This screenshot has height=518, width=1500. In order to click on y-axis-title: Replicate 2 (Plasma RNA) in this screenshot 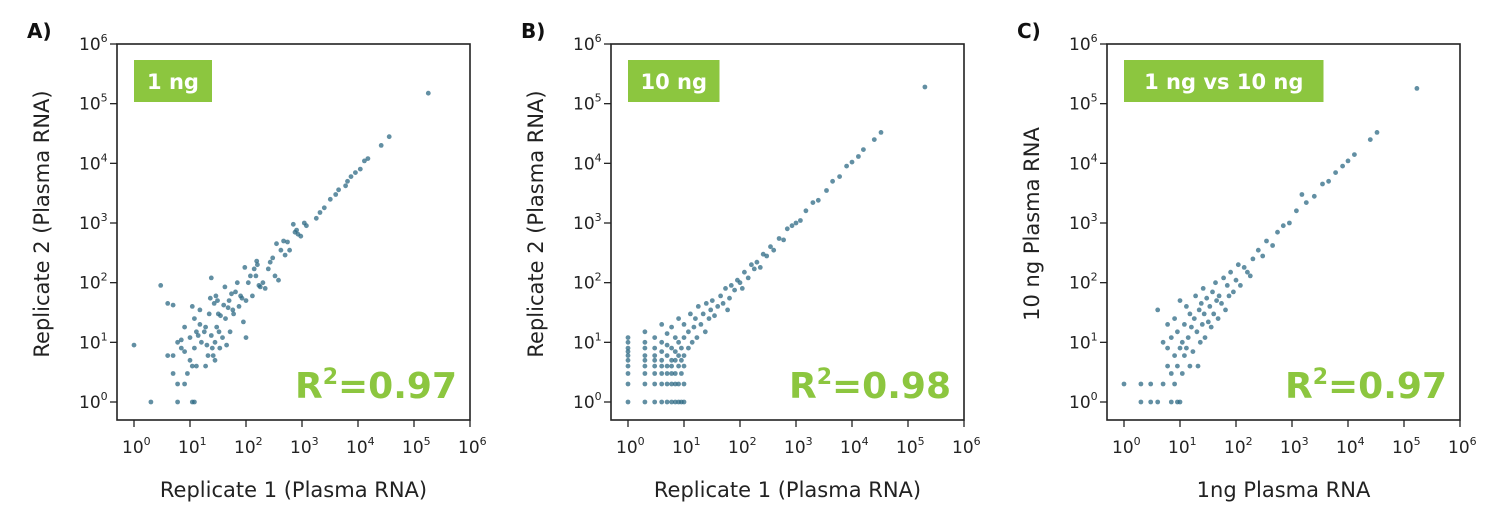, I will do `click(536, 223)`.